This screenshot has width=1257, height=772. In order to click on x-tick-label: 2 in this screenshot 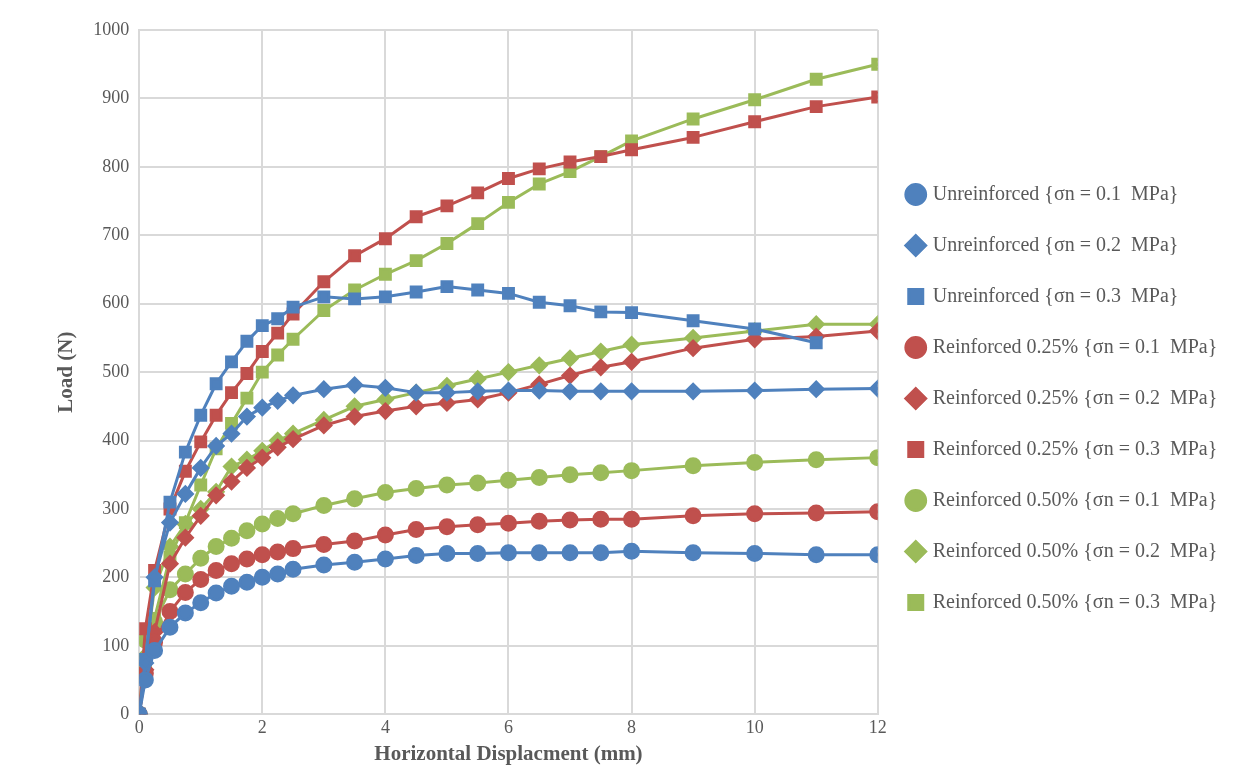, I will do `click(262, 726)`.